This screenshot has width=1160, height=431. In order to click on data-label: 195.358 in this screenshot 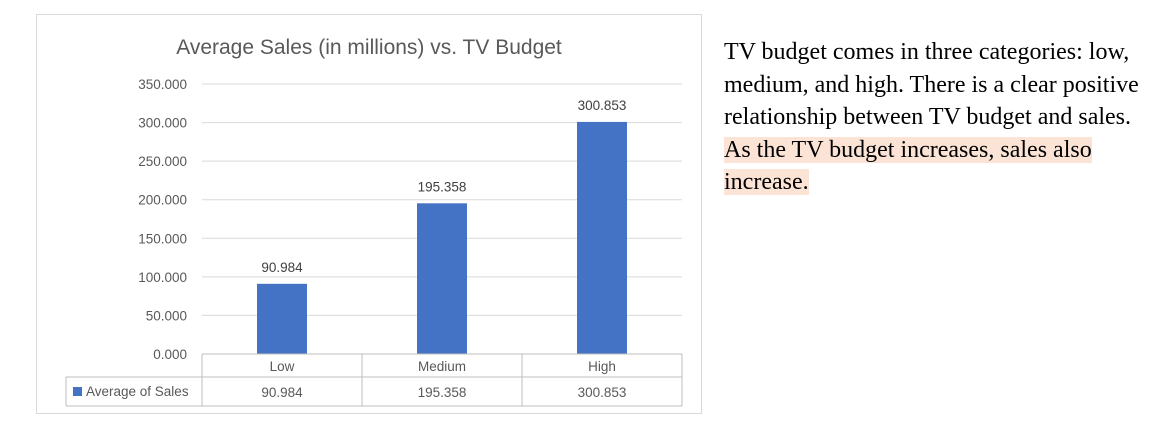, I will do `click(442, 186)`.